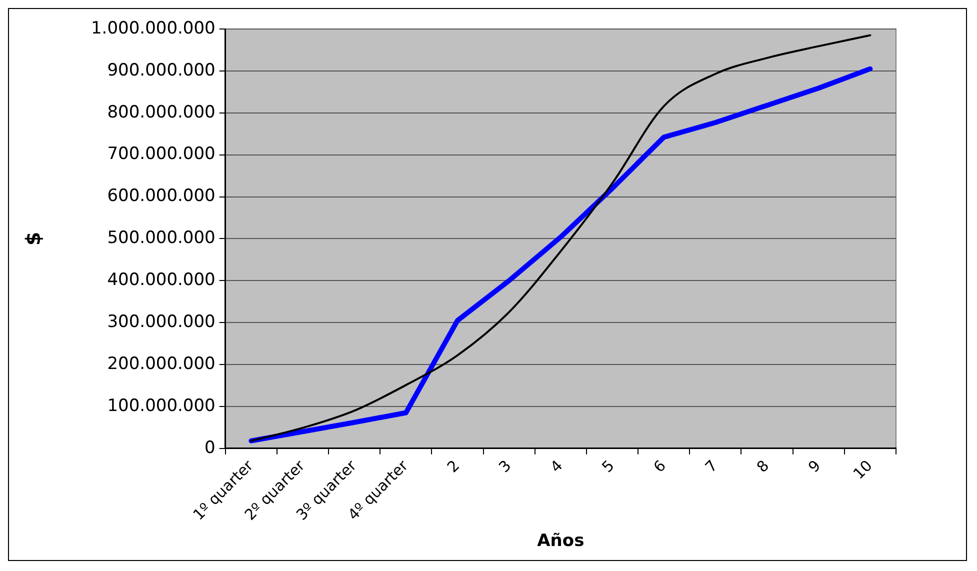 The width and height of the screenshot is (977, 571). Describe the element at coordinates (161, 406) in the screenshot. I see `y-tick-label: 100.000.000` at that location.